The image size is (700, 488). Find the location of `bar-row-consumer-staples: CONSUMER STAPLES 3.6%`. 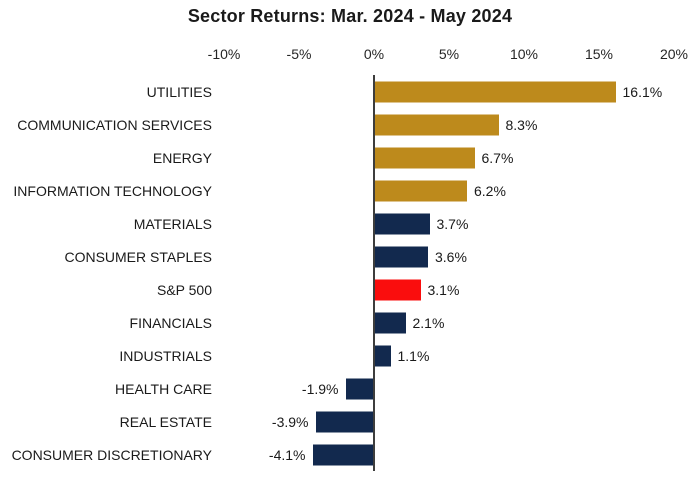

bar-row-consumer-staples: CONSUMER STAPLES 3.6% is located at coordinates (350, 256).